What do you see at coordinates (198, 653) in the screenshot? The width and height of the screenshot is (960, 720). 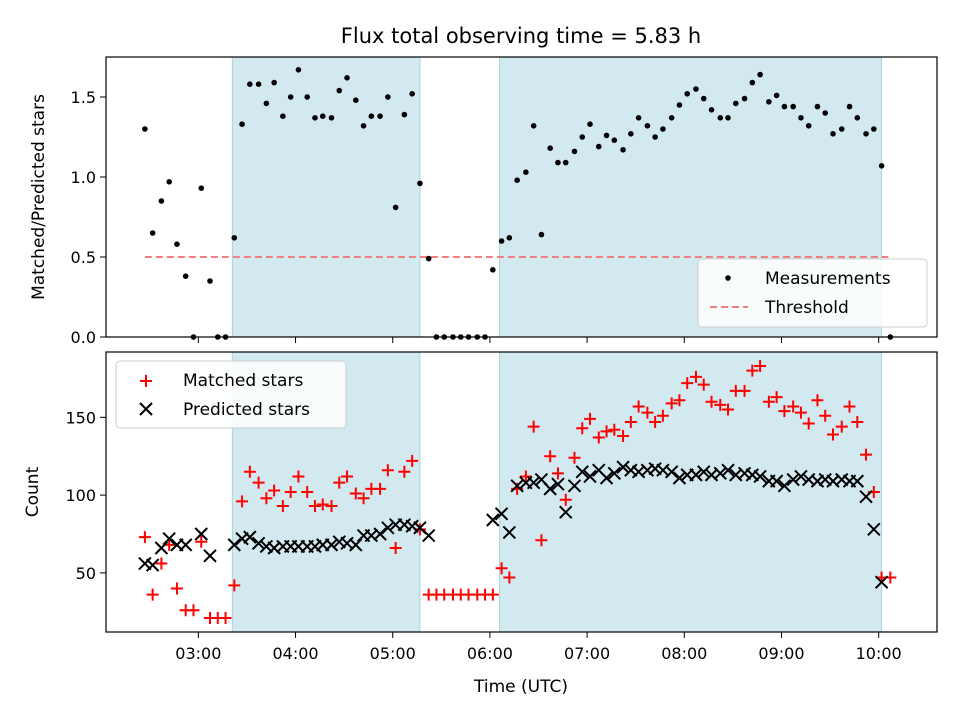 I see `x-tick-label: 03:00` at bounding box center [198, 653].